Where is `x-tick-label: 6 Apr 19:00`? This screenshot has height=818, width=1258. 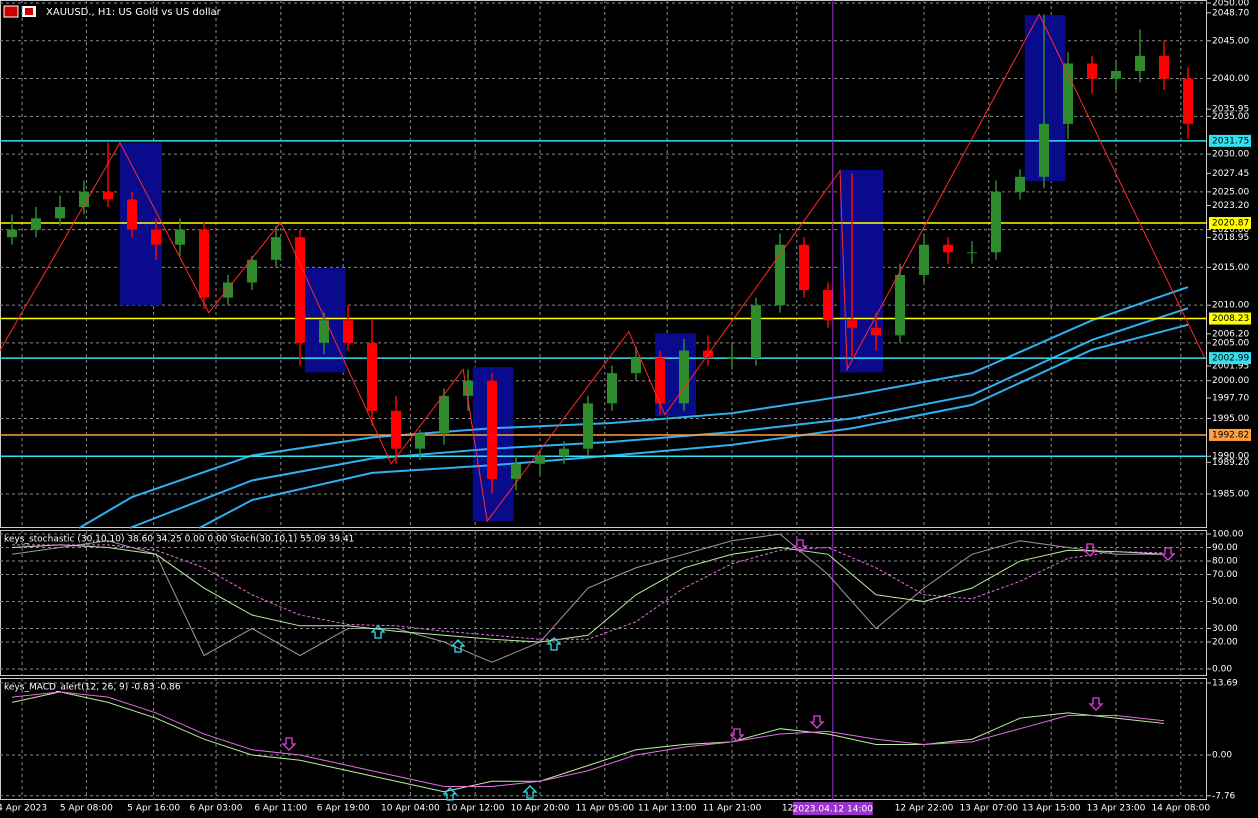
x-tick-label: 6 Apr 19:00 is located at coordinates (343, 809).